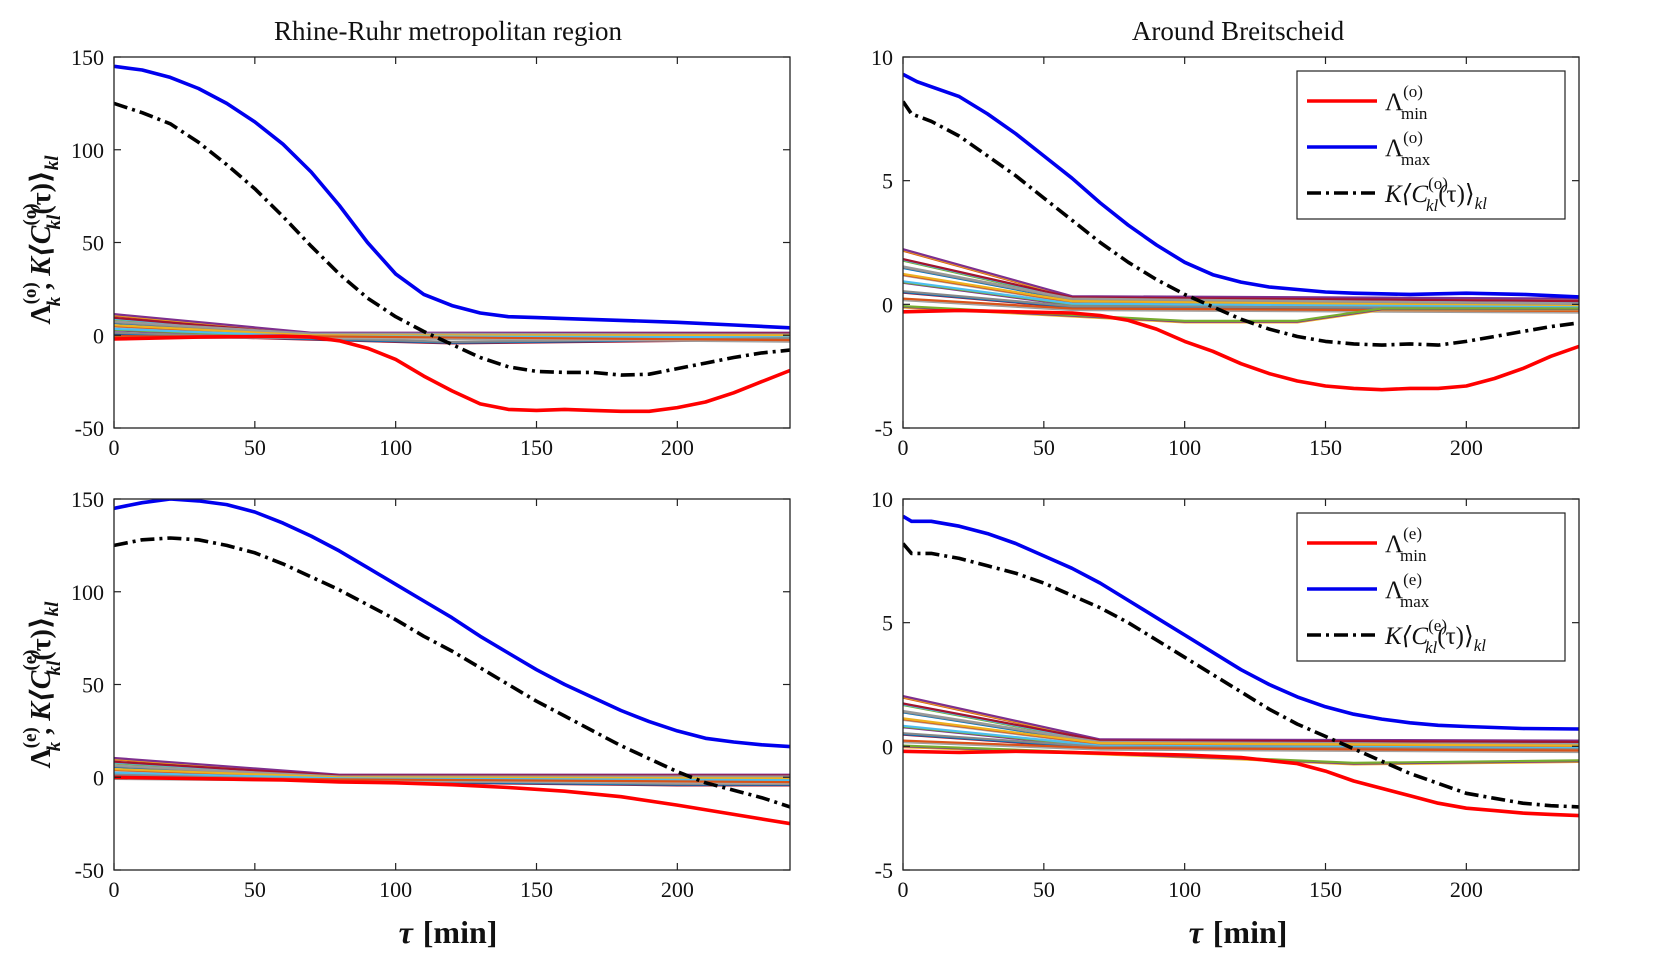 Image resolution: width=1661 pixels, height=958 pixels. What do you see at coordinates (1435, 636) in the screenshot?
I see `legend-label-mean: K⟨C(e) kl(τ)⟩kl` at bounding box center [1435, 636].